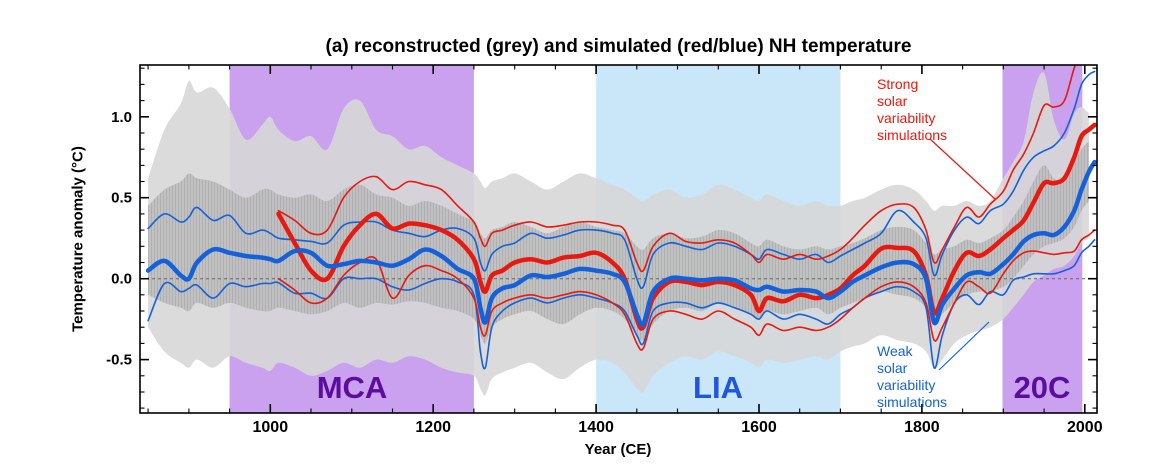  I want to click on svg-text: 1600, so click(759, 427).